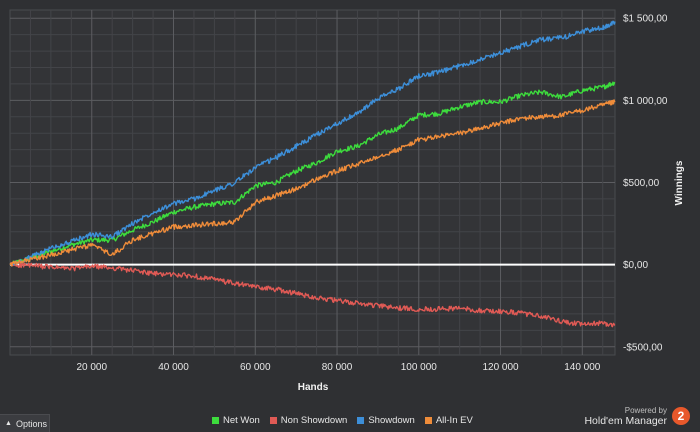 The width and height of the screenshot is (700, 432). What do you see at coordinates (173, 367) in the screenshot?
I see `x-tick-label: 40 000` at bounding box center [173, 367].